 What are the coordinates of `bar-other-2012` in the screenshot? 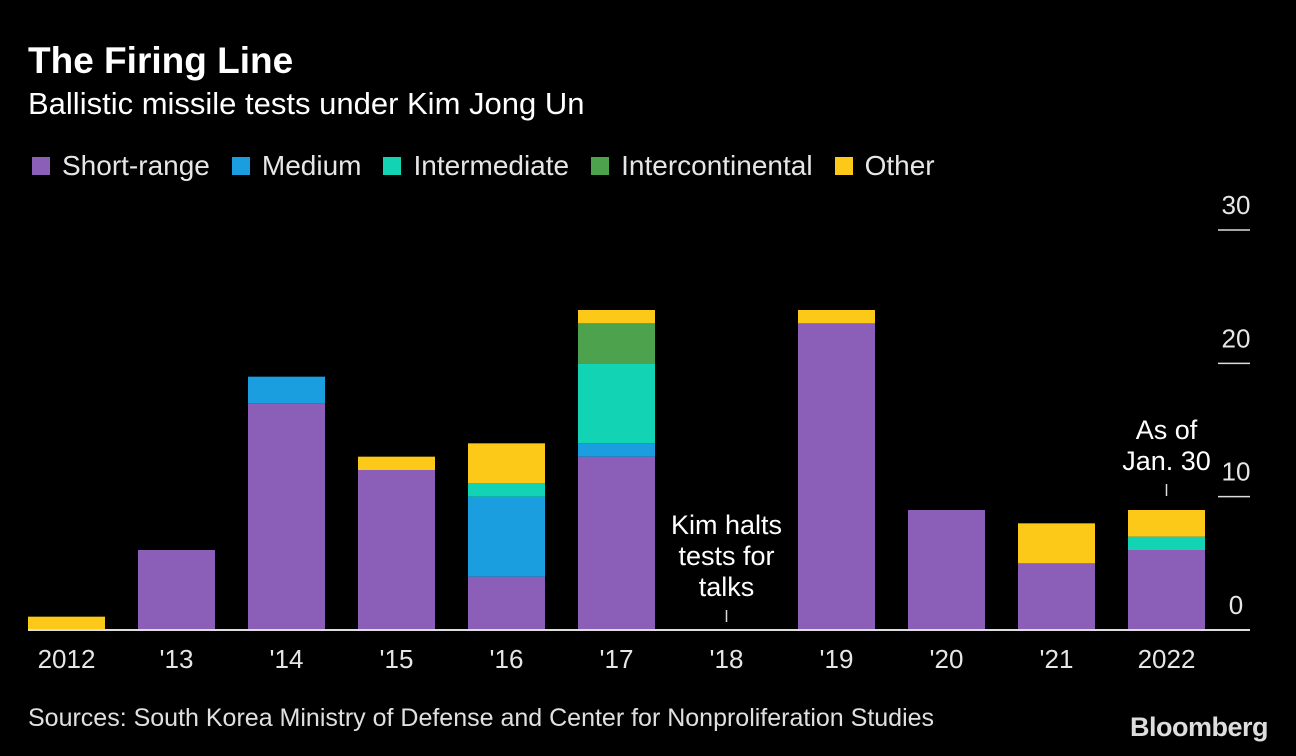 It's located at (66, 623).